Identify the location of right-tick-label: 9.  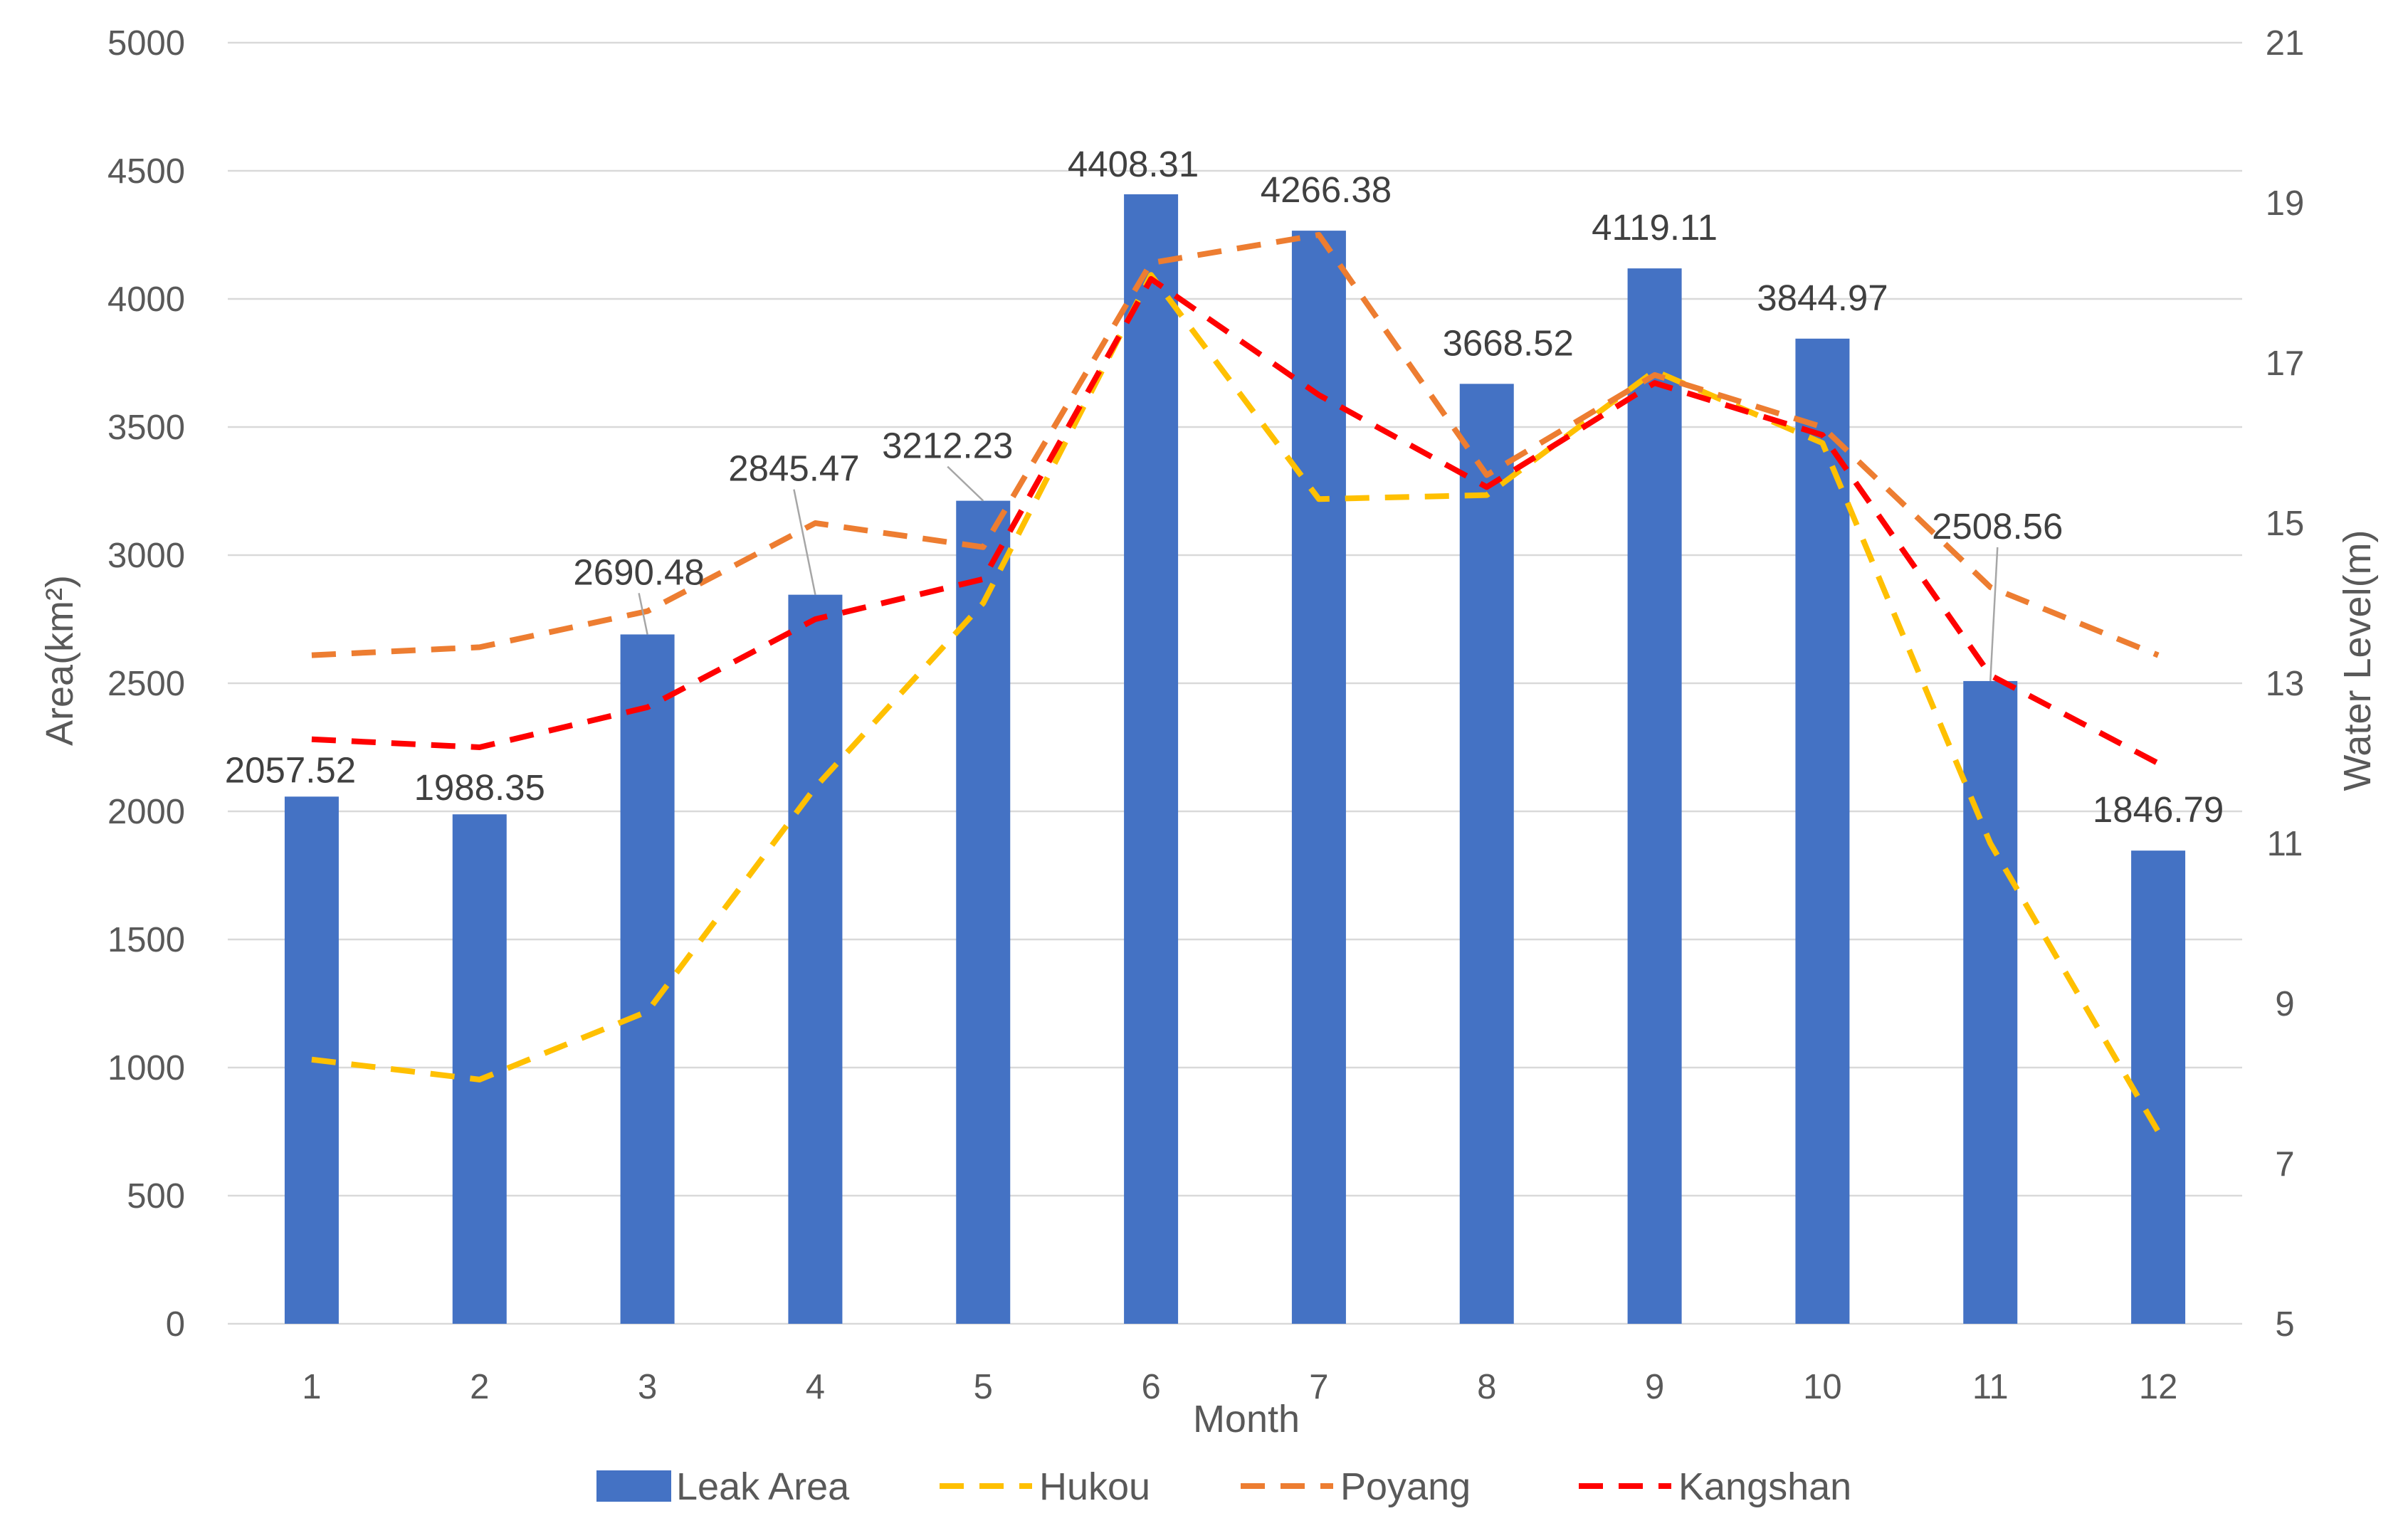
(2284, 1004).